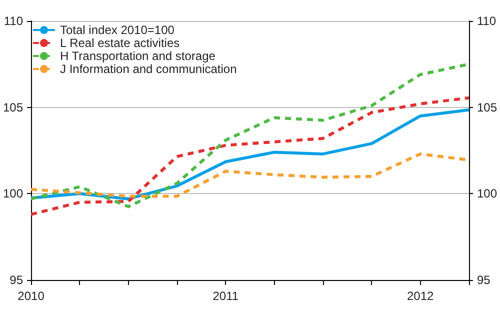  I want to click on y2-tick-label: 100, so click(487, 193).